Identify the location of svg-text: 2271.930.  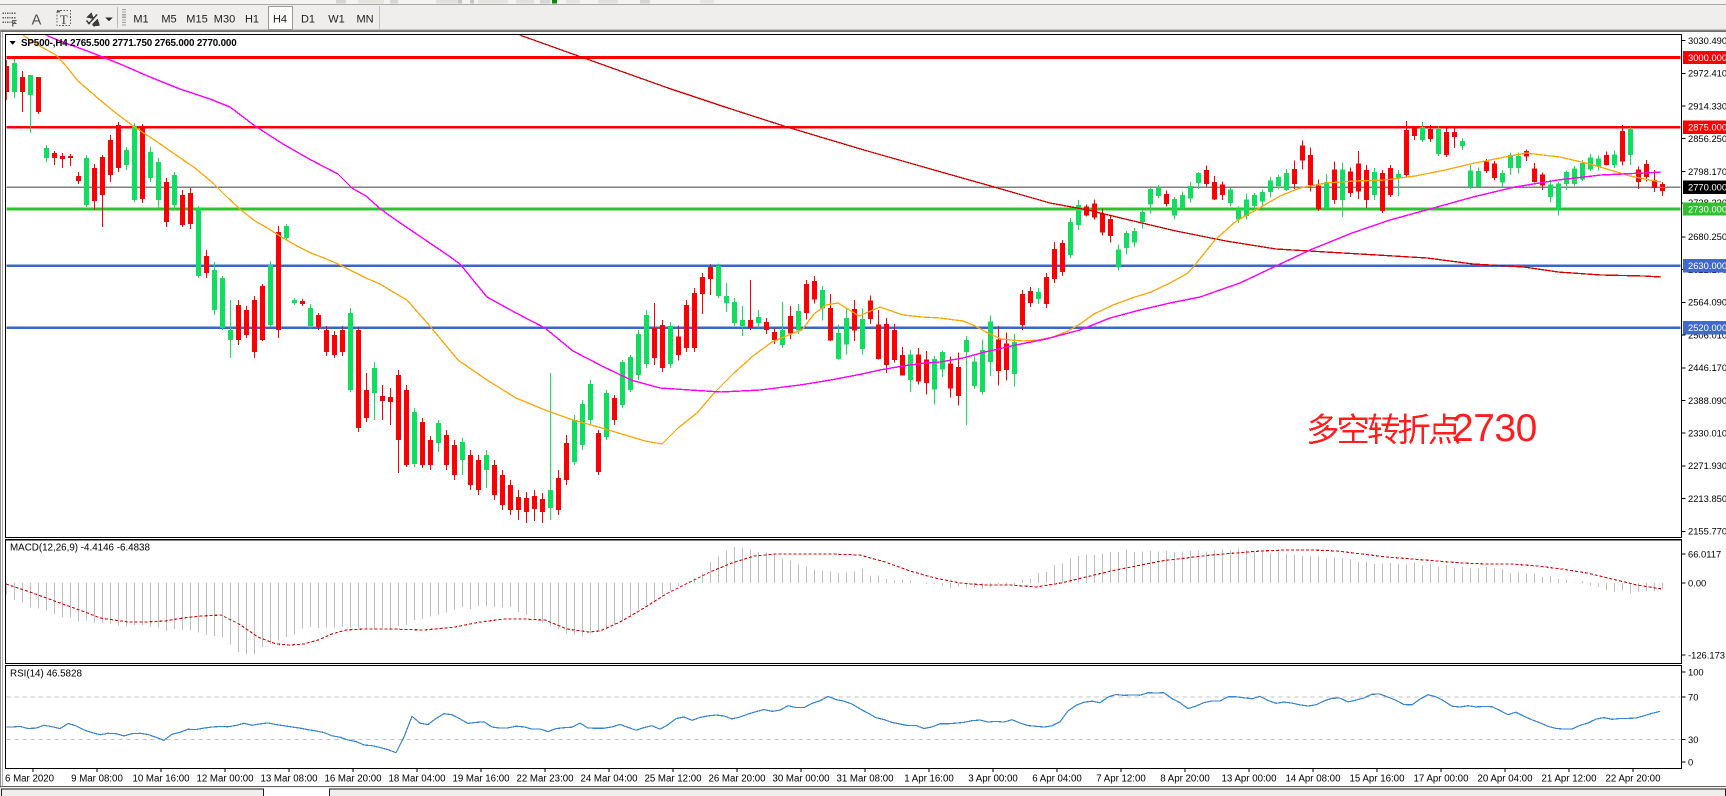
(1707, 465).